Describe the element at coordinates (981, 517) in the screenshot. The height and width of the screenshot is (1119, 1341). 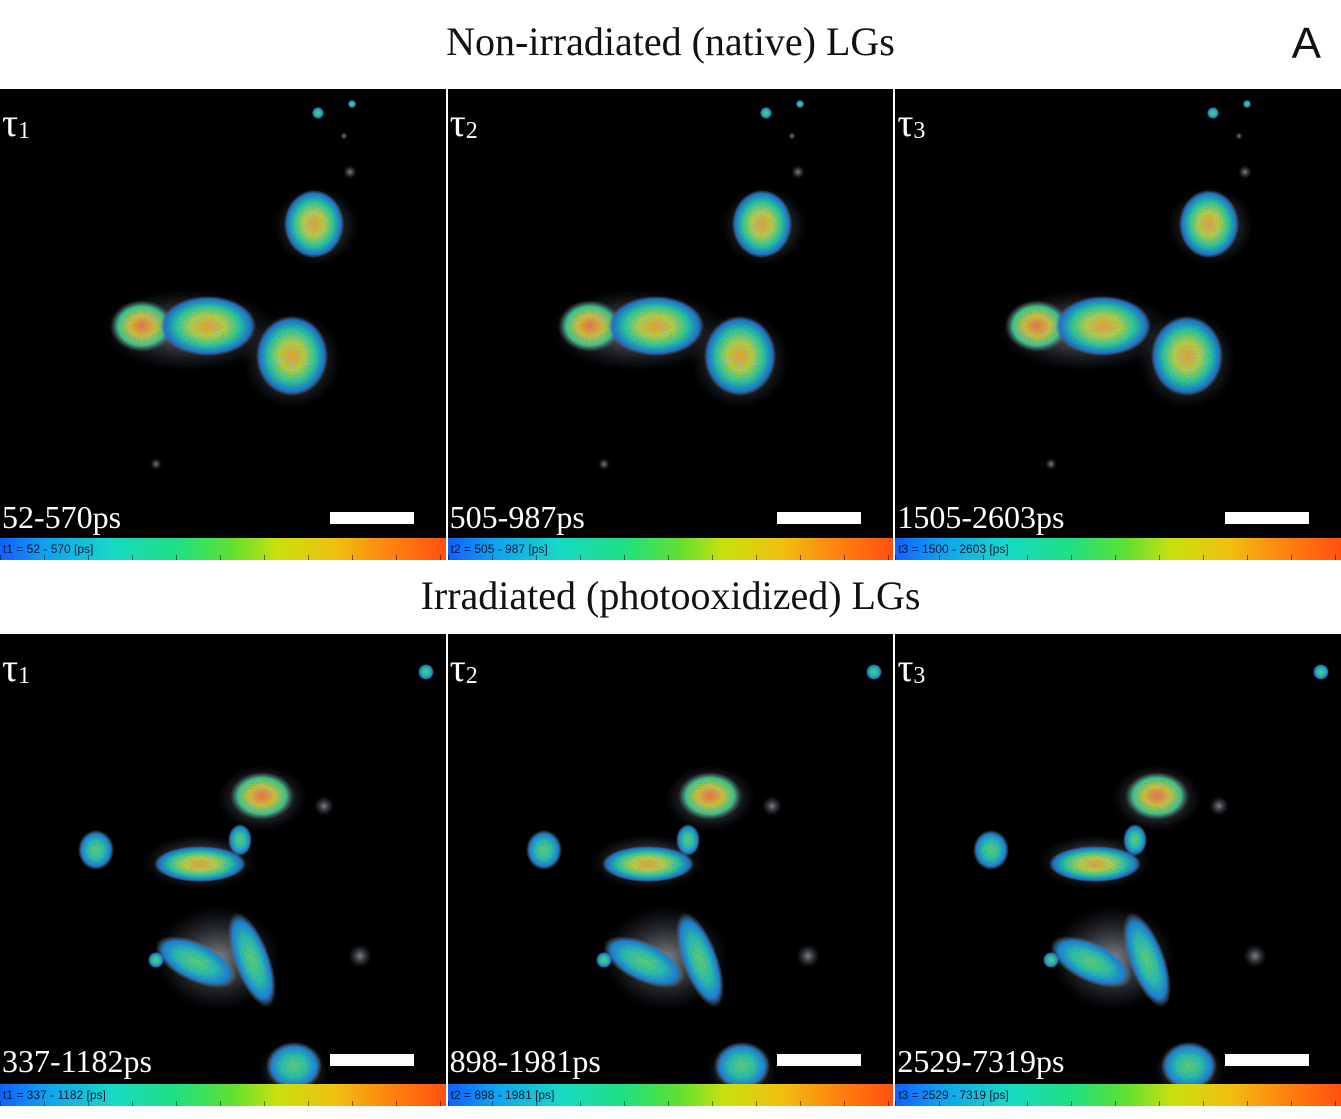
I see `lifetime-range-label: 1505-2603ps` at that location.